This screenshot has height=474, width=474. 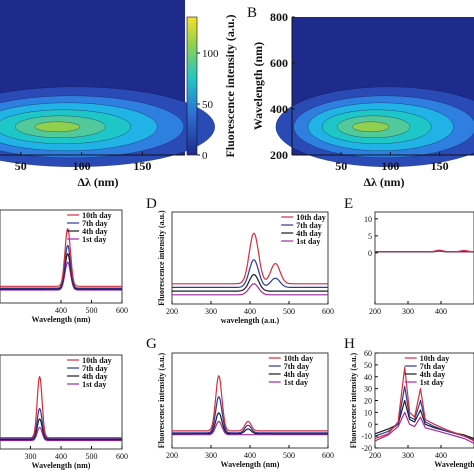 I want to click on panel-h-legend-entry: 4th day, so click(x=433, y=374).